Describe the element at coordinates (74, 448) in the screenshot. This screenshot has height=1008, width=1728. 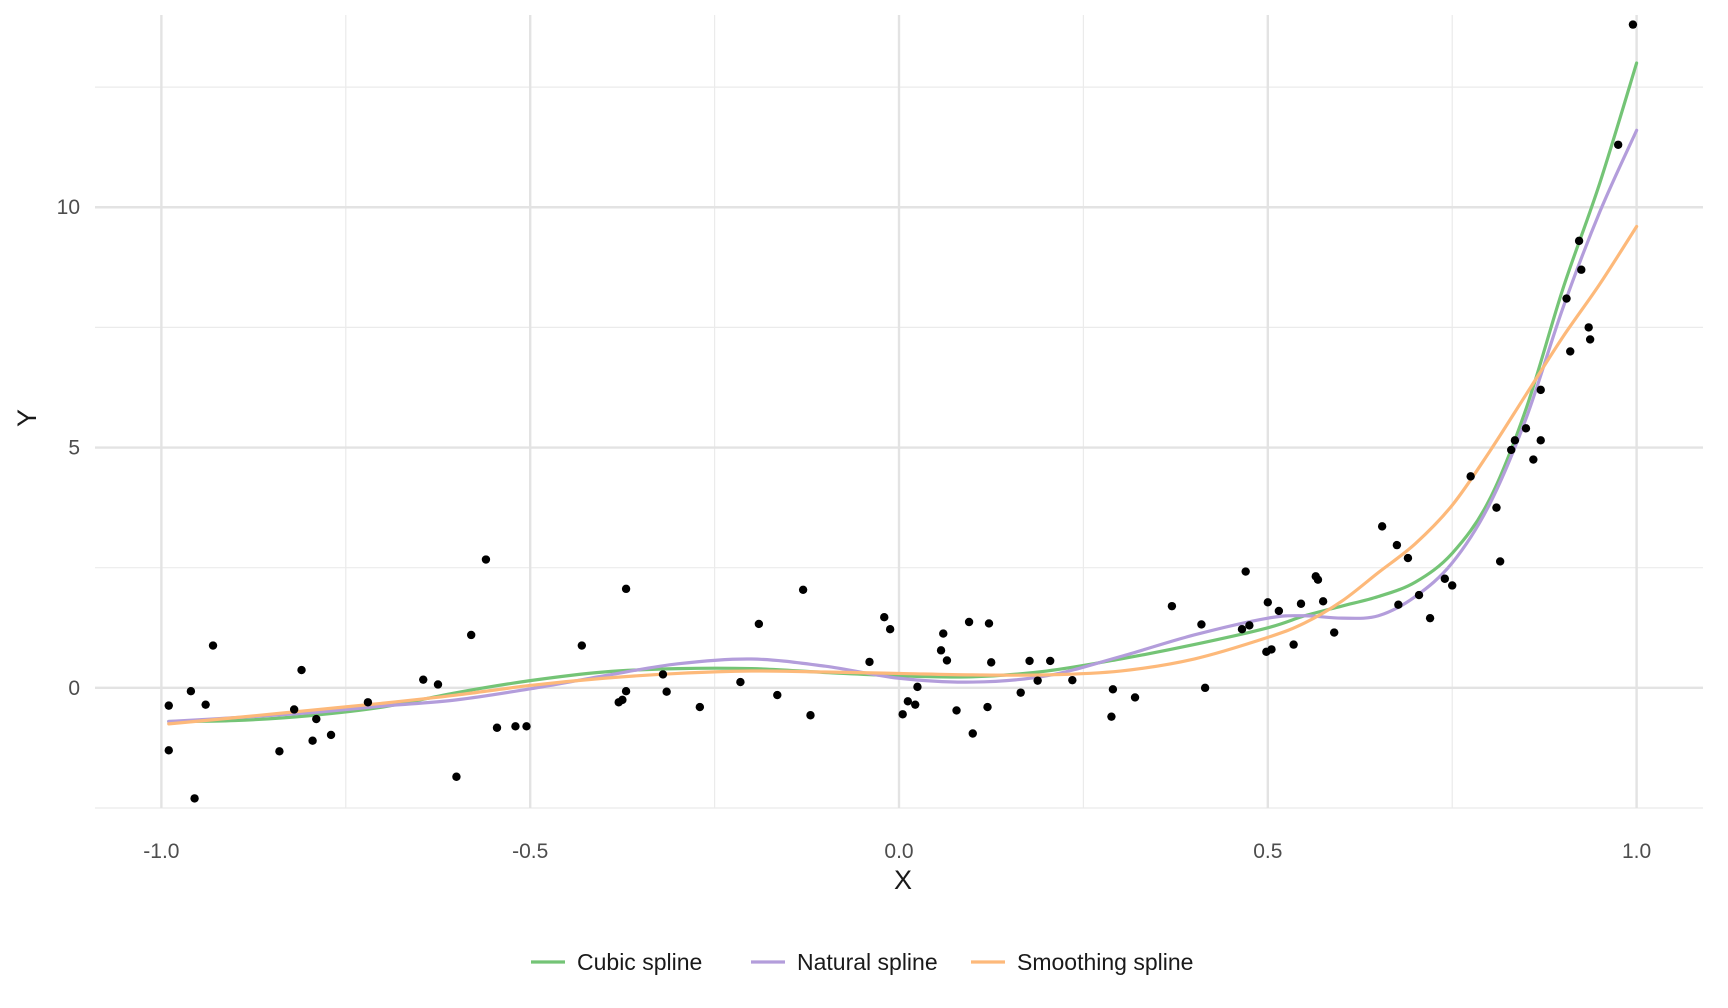
I see `y-tick-label: 5` at that location.